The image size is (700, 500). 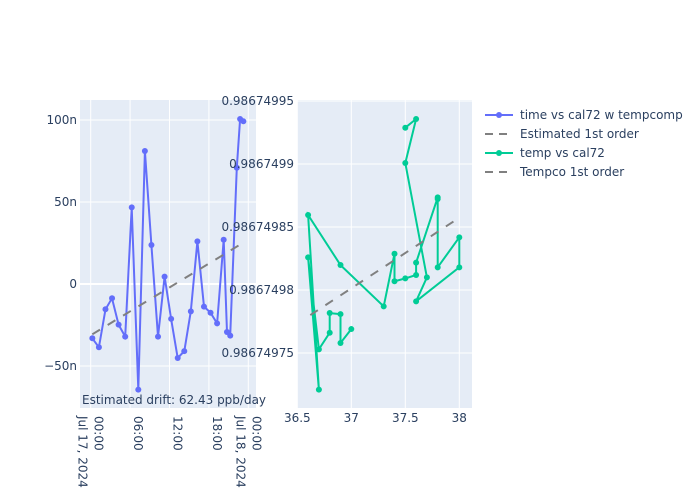 I want to click on left-x-tick-date: Jul 18, 2024, so click(x=240, y=451).